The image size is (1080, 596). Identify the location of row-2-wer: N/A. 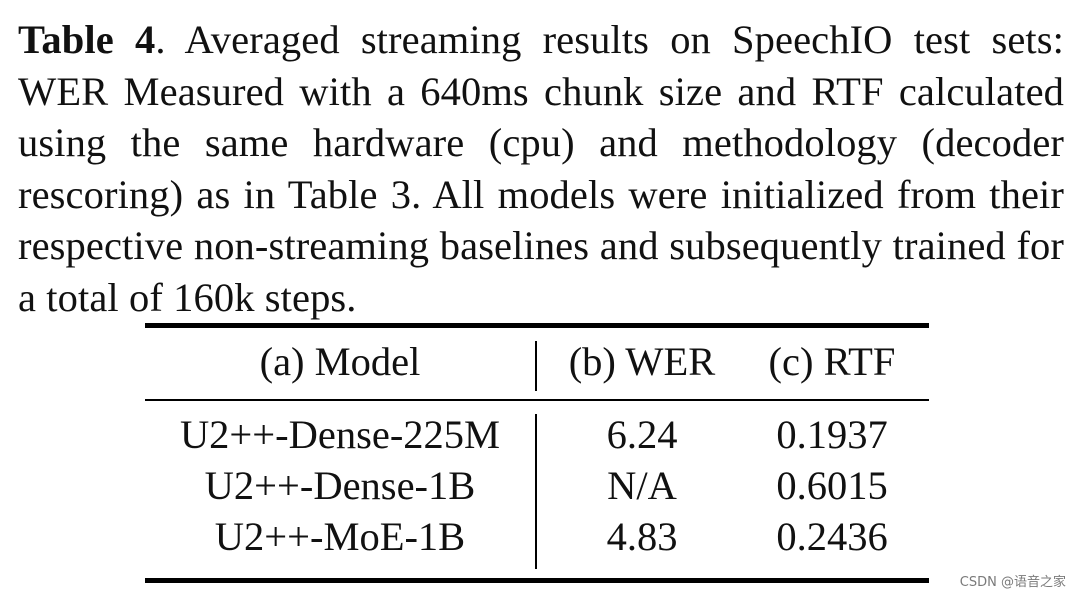
(642, 485).